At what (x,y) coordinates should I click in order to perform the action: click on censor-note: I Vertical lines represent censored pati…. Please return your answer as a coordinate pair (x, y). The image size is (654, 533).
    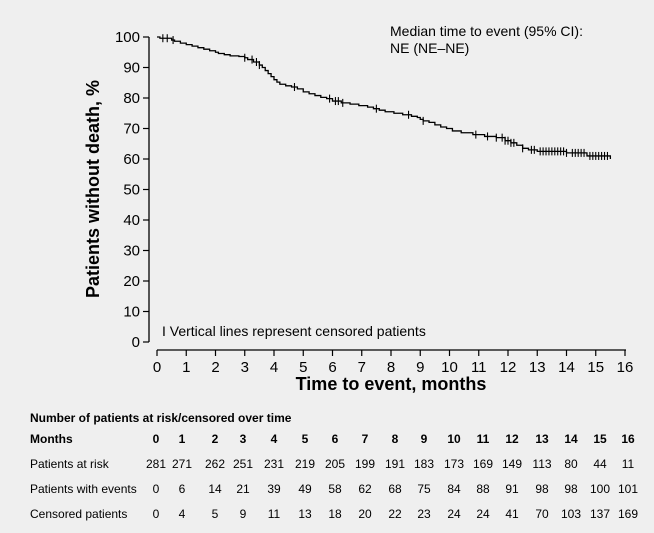
    Looking at the image, I should click on (294, 331).